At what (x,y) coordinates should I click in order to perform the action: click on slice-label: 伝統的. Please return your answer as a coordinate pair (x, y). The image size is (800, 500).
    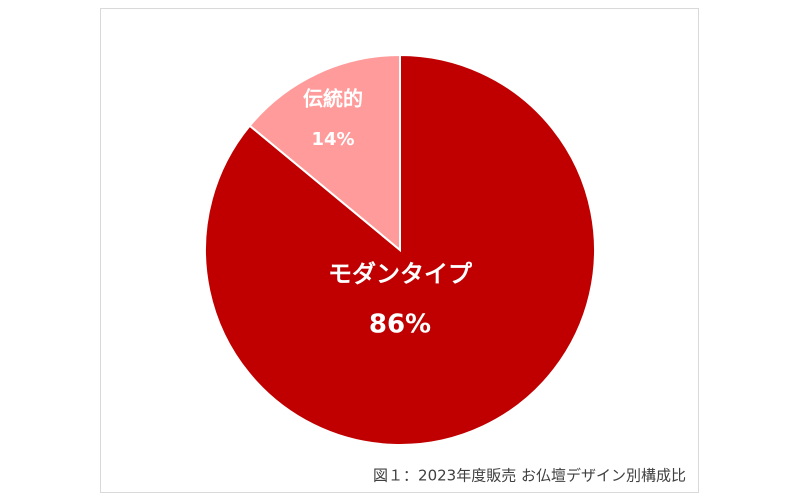
    Looking at the image, I should click on (333, 99).